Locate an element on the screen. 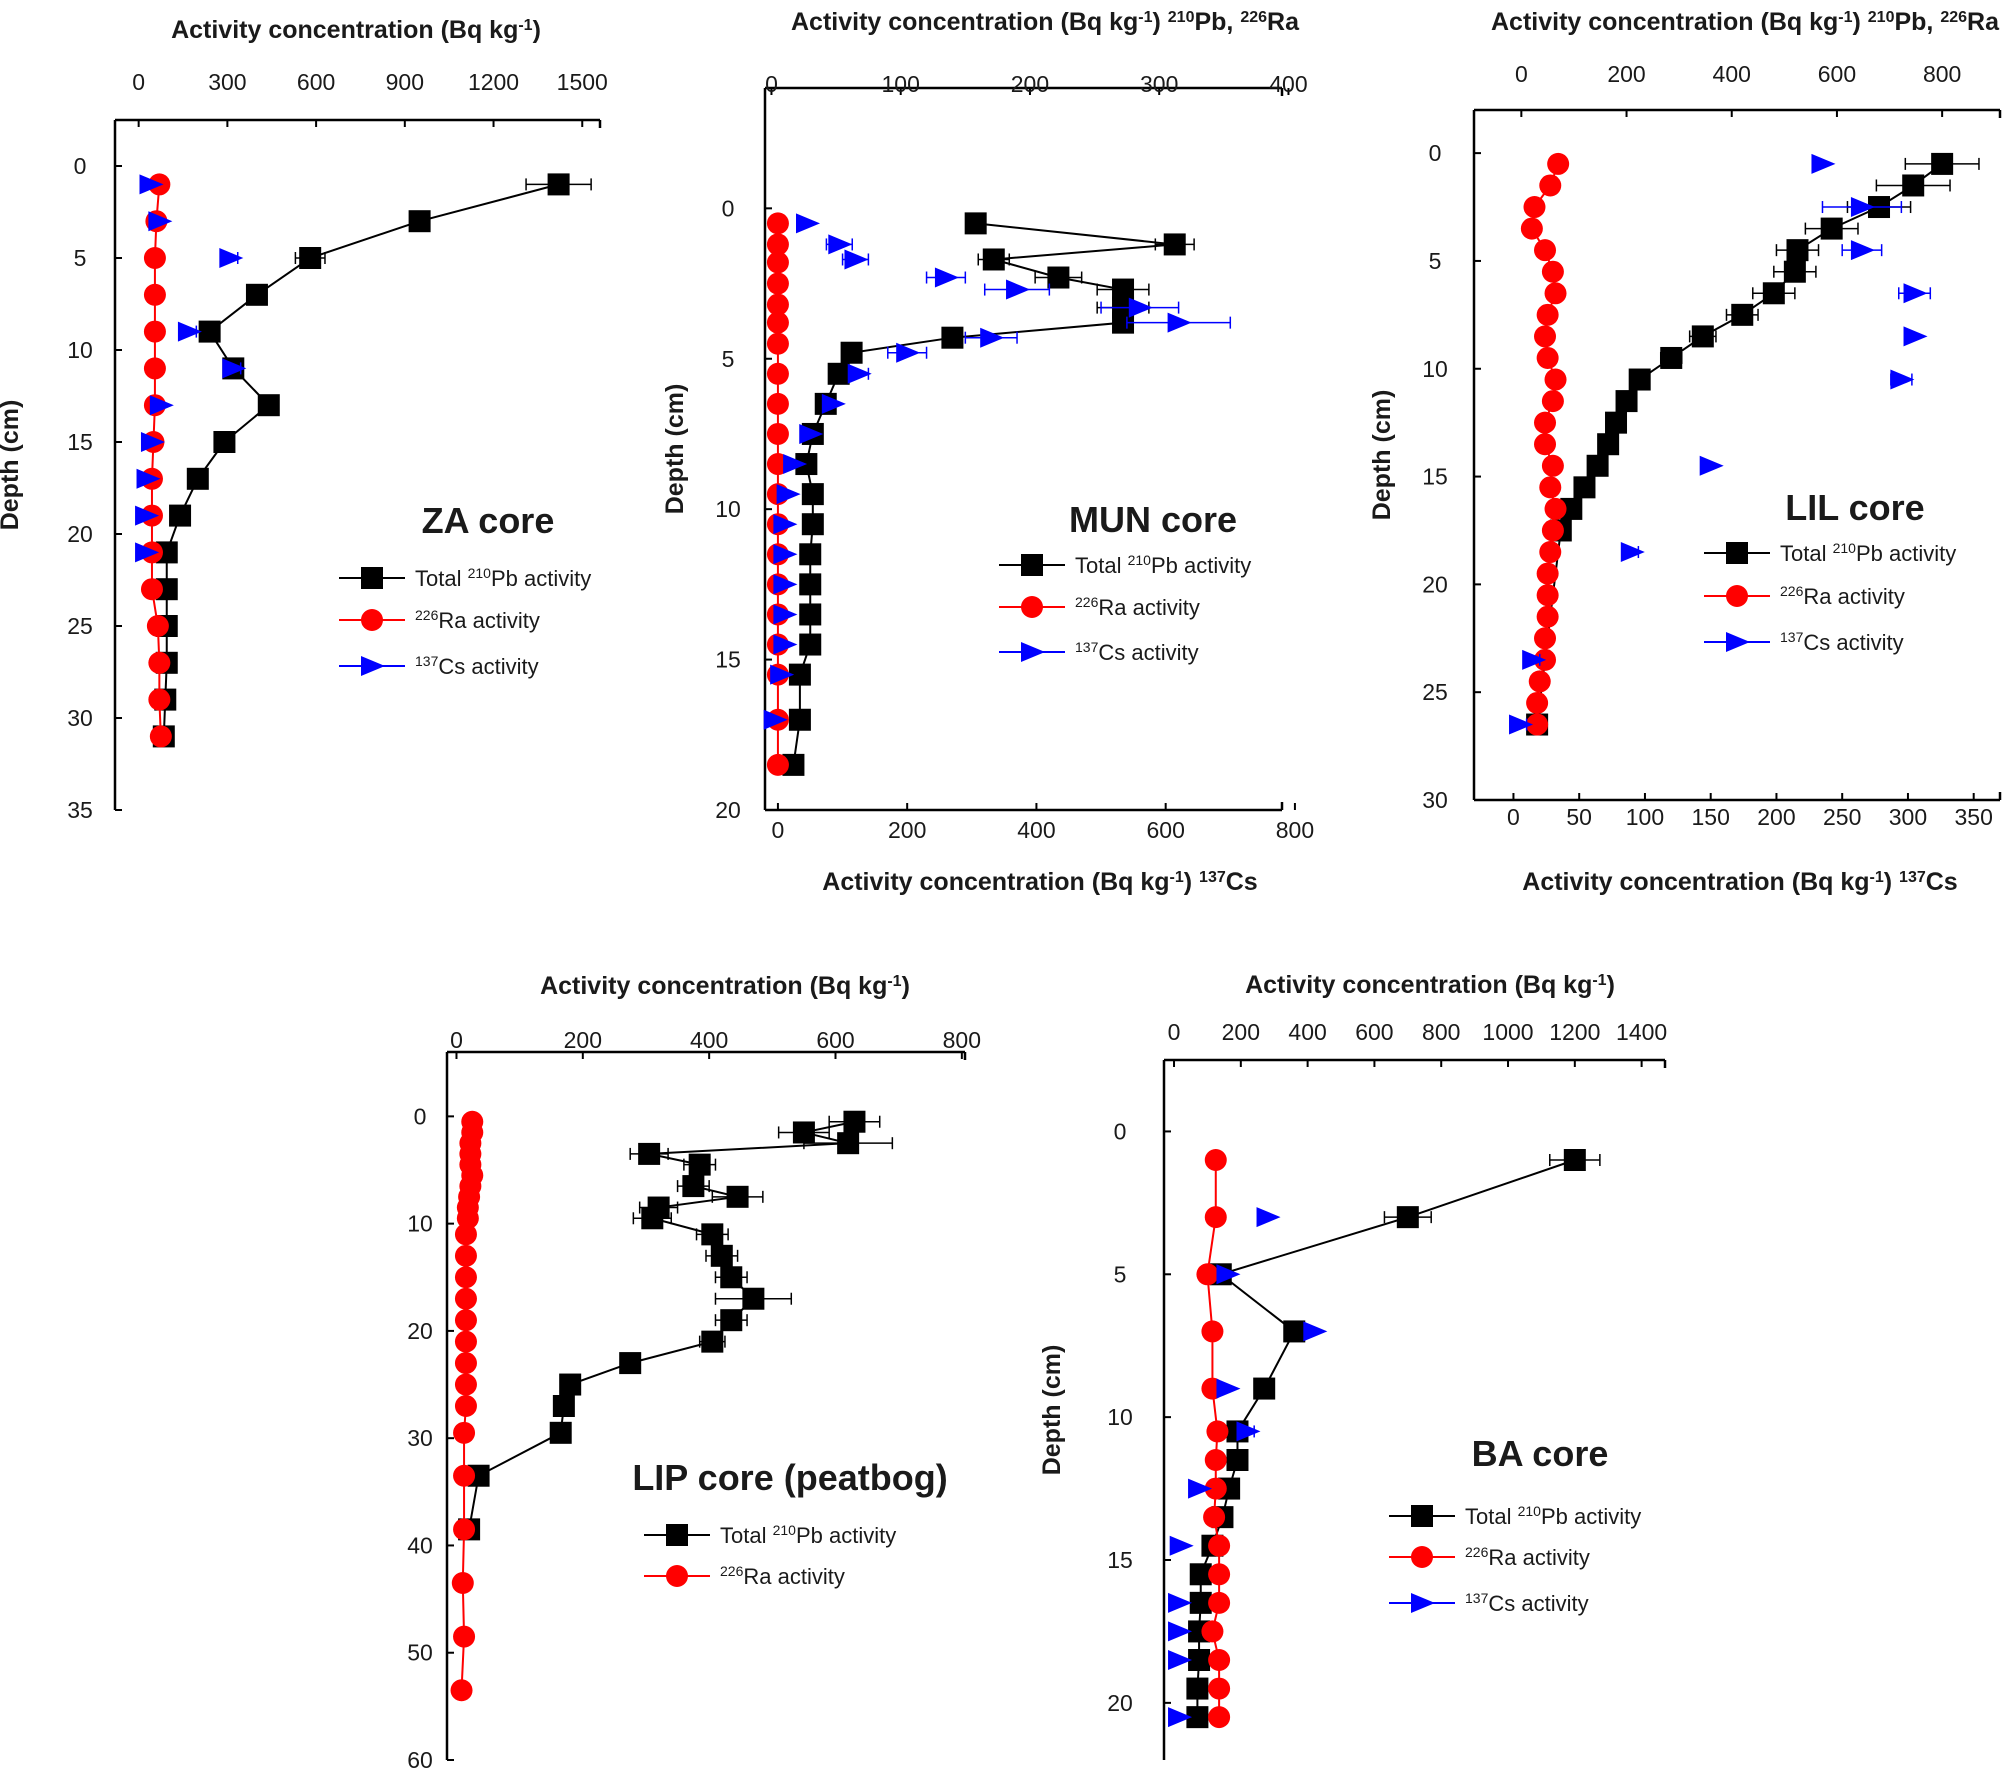  bottom-tick-label: 800 is located at coordinates (1295, 830).